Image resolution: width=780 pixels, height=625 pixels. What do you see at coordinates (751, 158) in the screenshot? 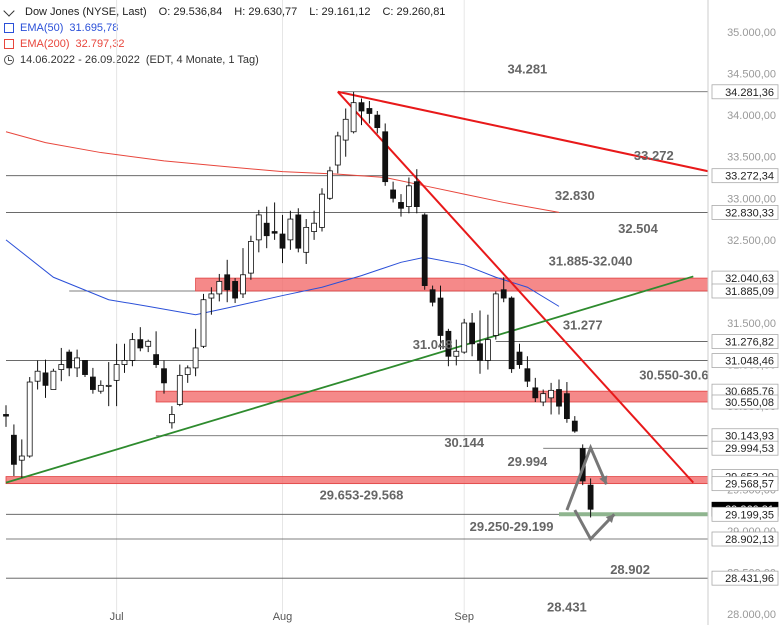
I see `y-tick-label: 33.500,00` at bounding box center [751, 158].